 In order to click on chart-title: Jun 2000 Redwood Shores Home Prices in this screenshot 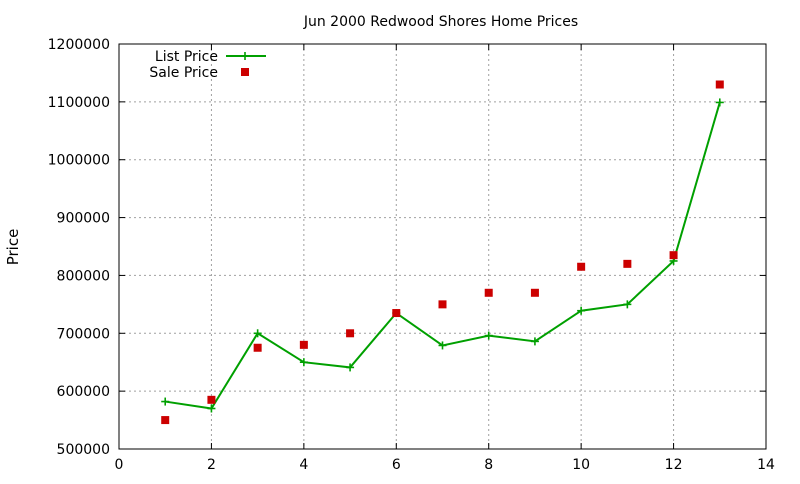, I will do `click(440, 22)`.